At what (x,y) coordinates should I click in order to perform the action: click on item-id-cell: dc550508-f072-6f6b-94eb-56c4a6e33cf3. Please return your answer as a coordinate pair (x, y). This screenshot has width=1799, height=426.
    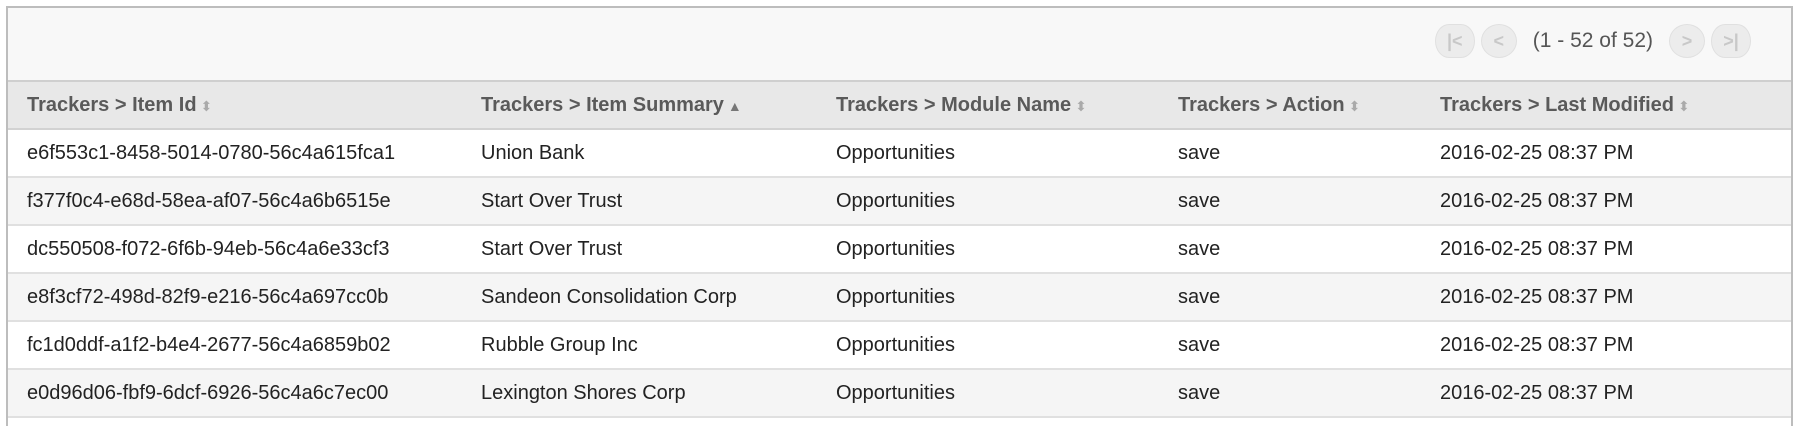
    Looking at the image, I should click on (235, 249).